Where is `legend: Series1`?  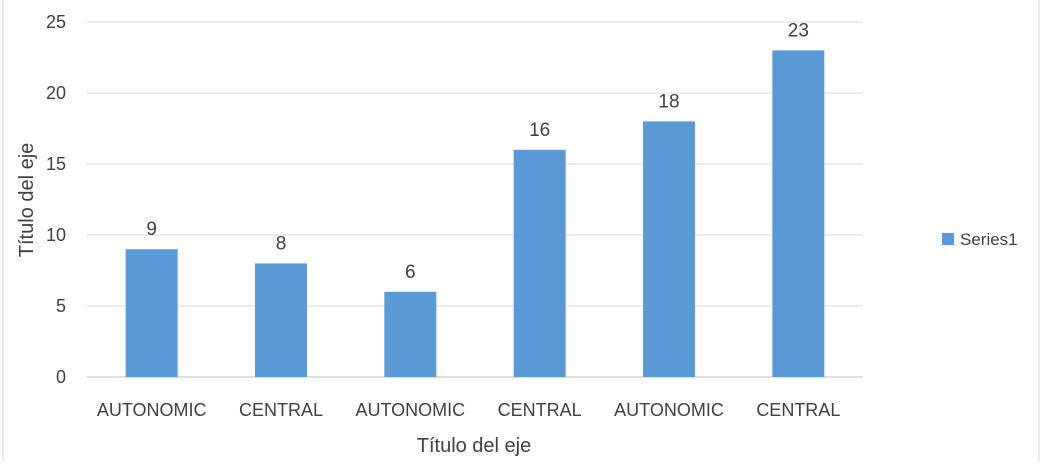 legend: Series1 is located at coordinates (980, 239).